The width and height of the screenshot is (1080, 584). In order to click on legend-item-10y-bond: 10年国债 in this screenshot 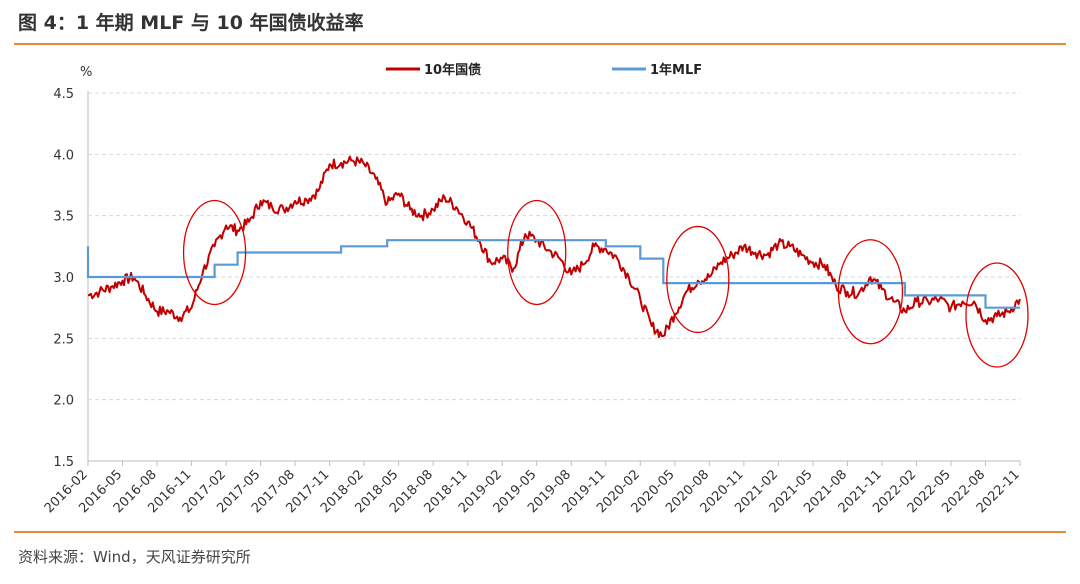, I will do `click(433, 70)`.